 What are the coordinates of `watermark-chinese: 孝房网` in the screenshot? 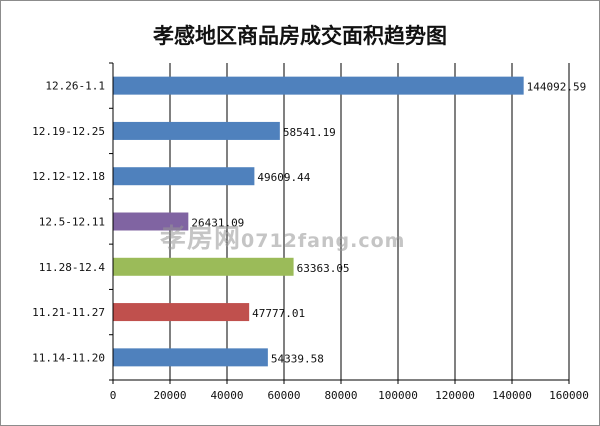 It's located at (201, 239).